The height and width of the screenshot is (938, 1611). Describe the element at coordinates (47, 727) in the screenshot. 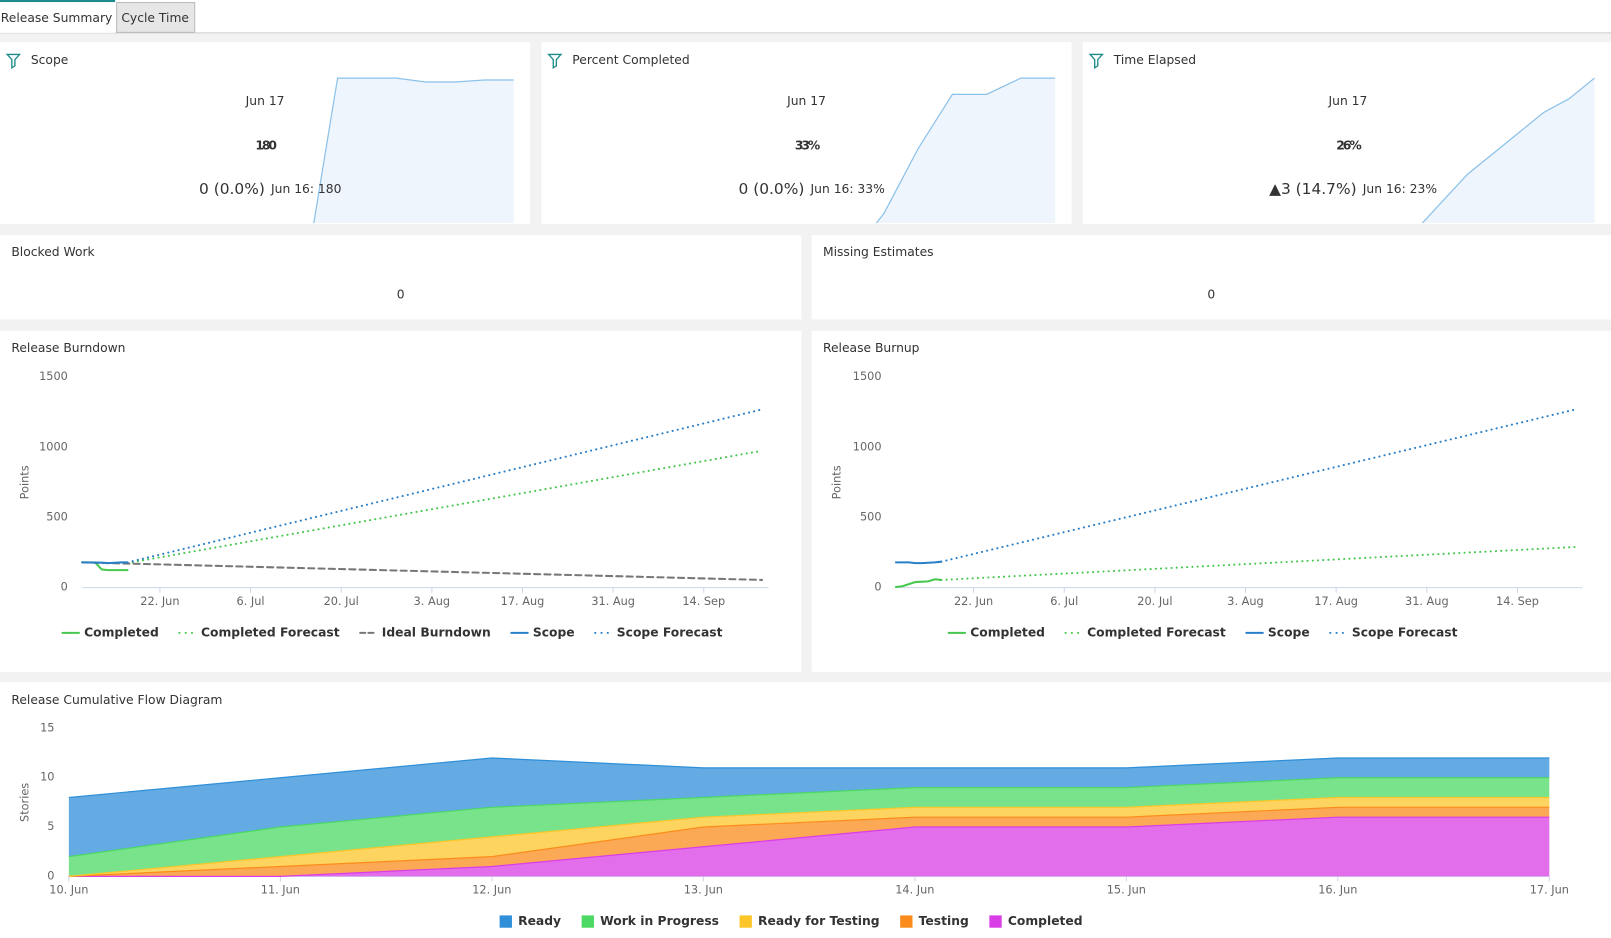

I see `y-tick-label: 15` at that location.